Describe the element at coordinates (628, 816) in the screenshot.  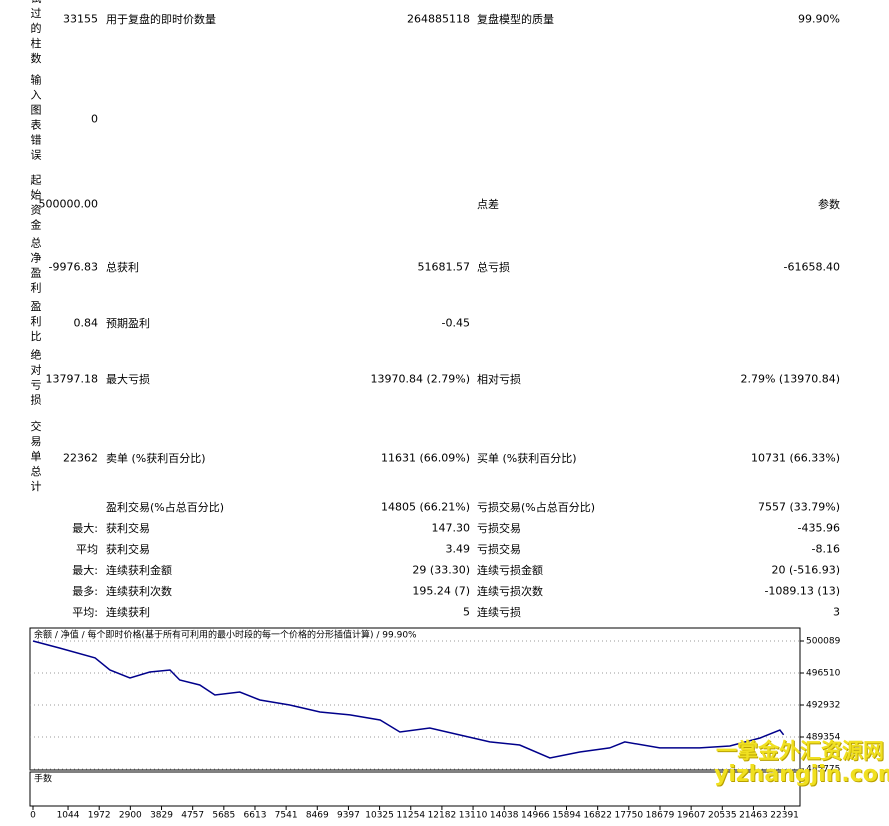
I see `x-tick-label: 17750` at that location.